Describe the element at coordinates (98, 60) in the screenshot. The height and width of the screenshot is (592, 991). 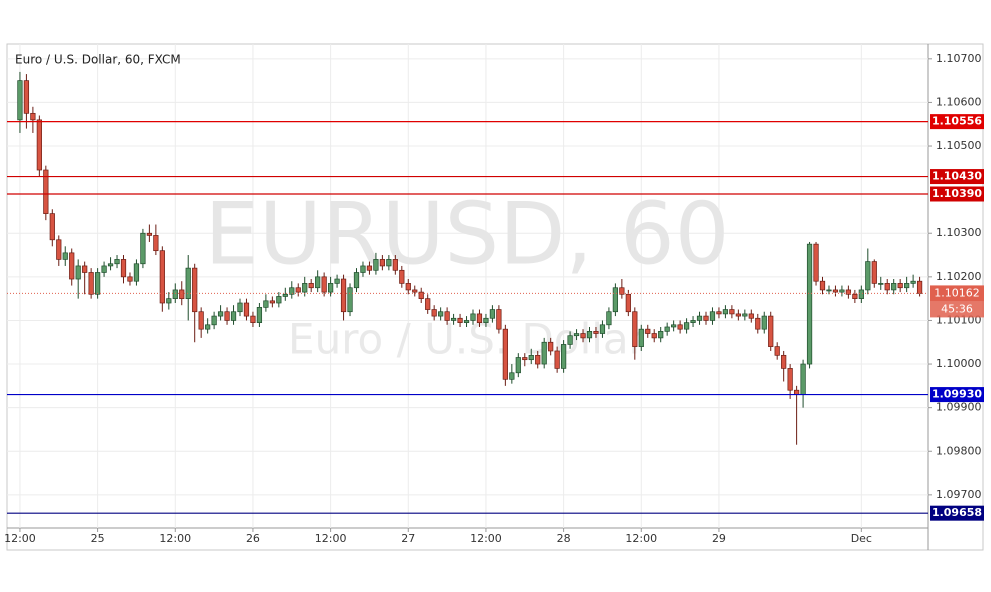
I see `chart-title: Euro / U.S. Dollar, 60, FXCM` at that location.